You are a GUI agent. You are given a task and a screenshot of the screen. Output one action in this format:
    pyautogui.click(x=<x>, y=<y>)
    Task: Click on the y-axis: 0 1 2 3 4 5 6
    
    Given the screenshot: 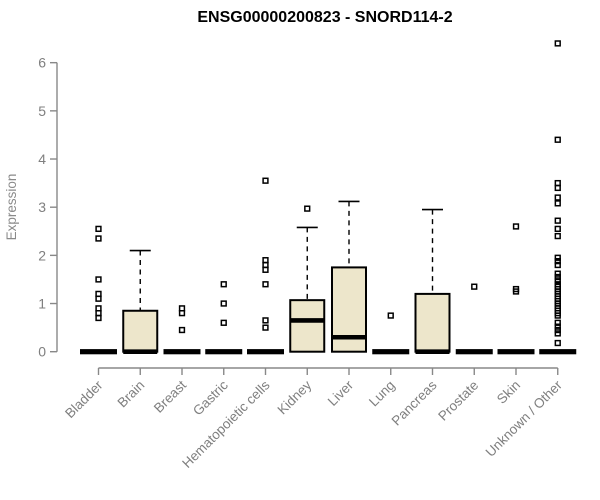 What is the action you would take?
    pyautogui.click(x=48, y=207)
    